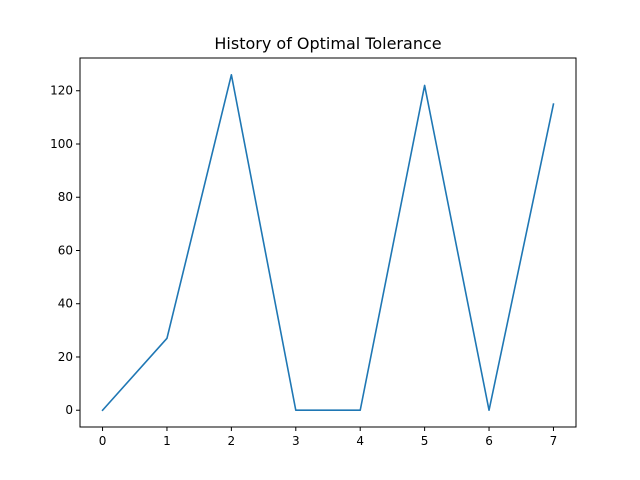 This screenshot has width=640, height=480. What do you see at coordinates (328, 437) in the screenshot?
I see `x-axis: 0 1 2 3 4 5 6 7` at bounding box center [328, 437].